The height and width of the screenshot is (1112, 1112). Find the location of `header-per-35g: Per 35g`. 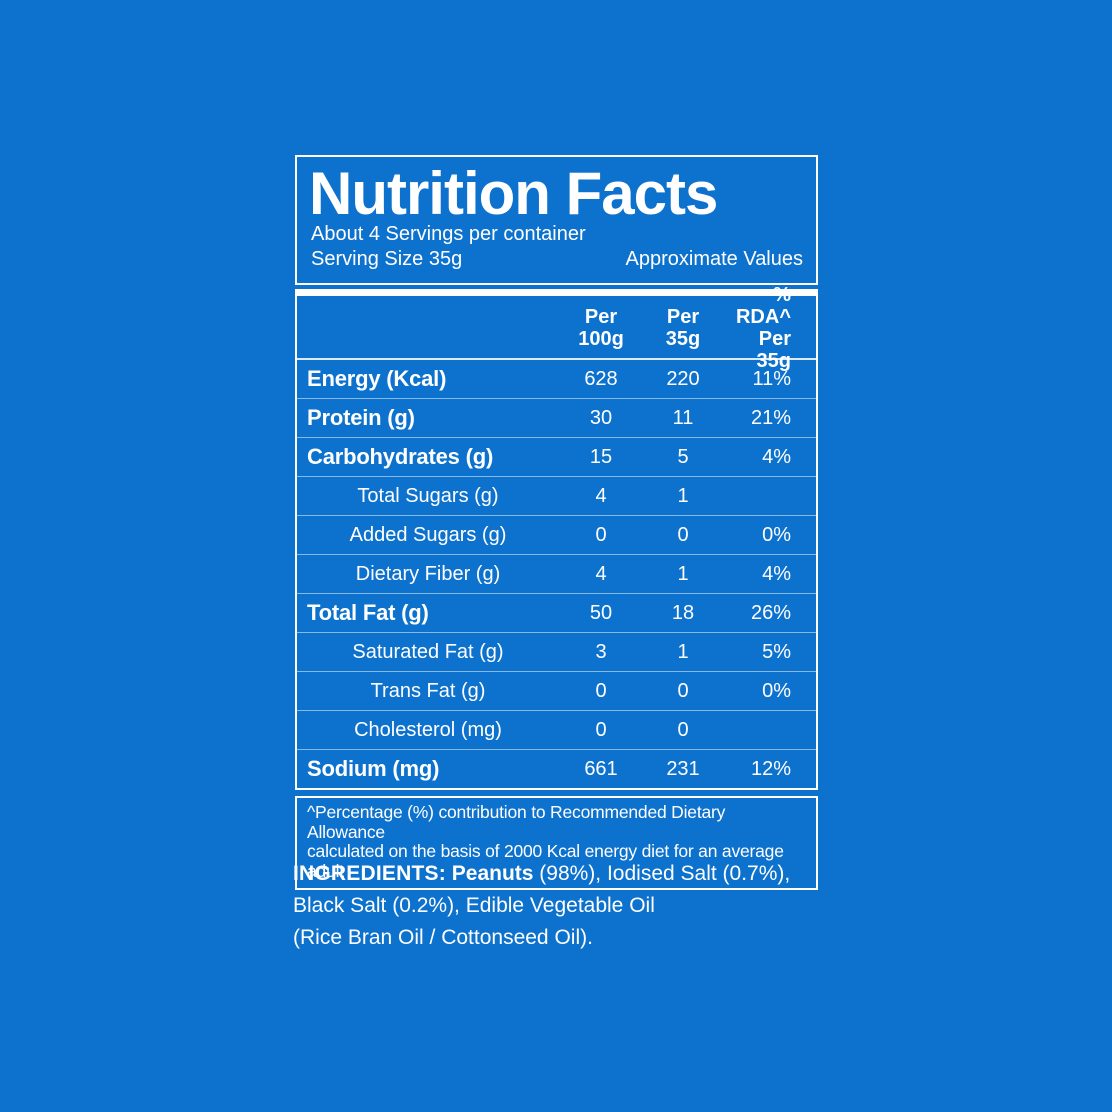

header-per-35g: Per 35g is located at coordinates (683, 328).